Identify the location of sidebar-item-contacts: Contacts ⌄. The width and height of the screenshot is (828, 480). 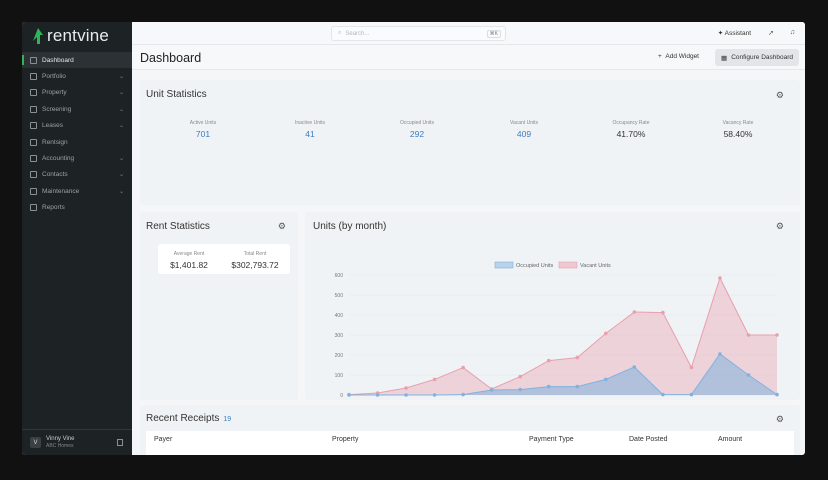
(77, 175).